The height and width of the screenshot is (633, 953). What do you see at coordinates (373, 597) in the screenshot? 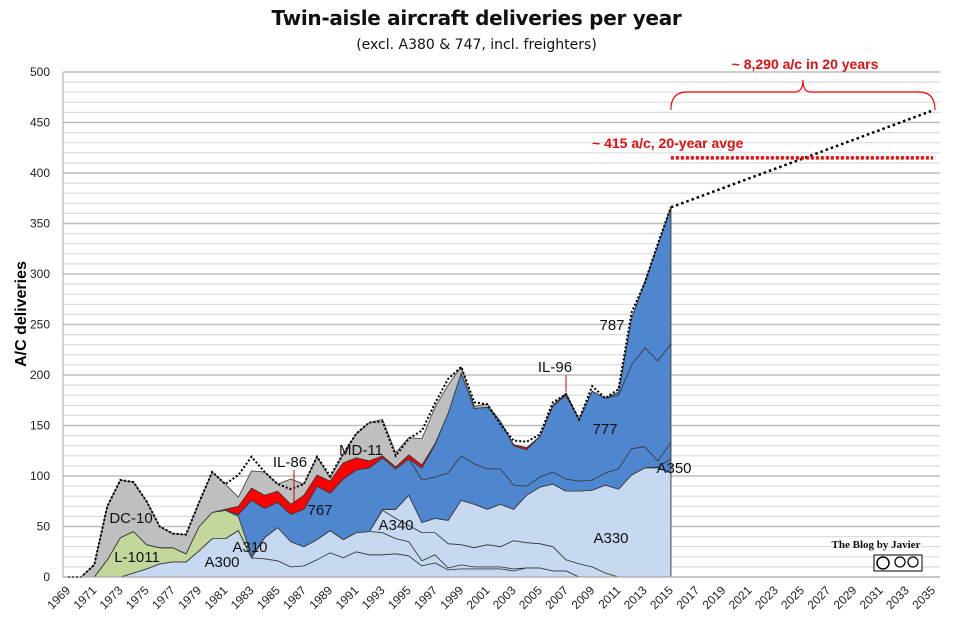
I see `x-tick-label: 1993` at bounding box center [373, 597].